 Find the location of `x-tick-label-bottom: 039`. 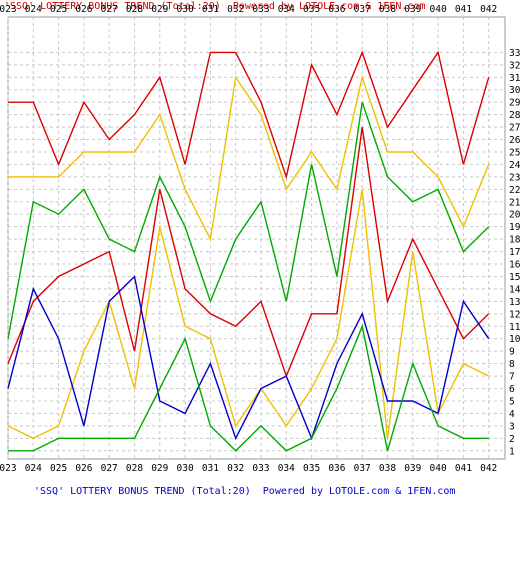

x-tick-label-bottom: 039 is located at coordinates (412, 468).